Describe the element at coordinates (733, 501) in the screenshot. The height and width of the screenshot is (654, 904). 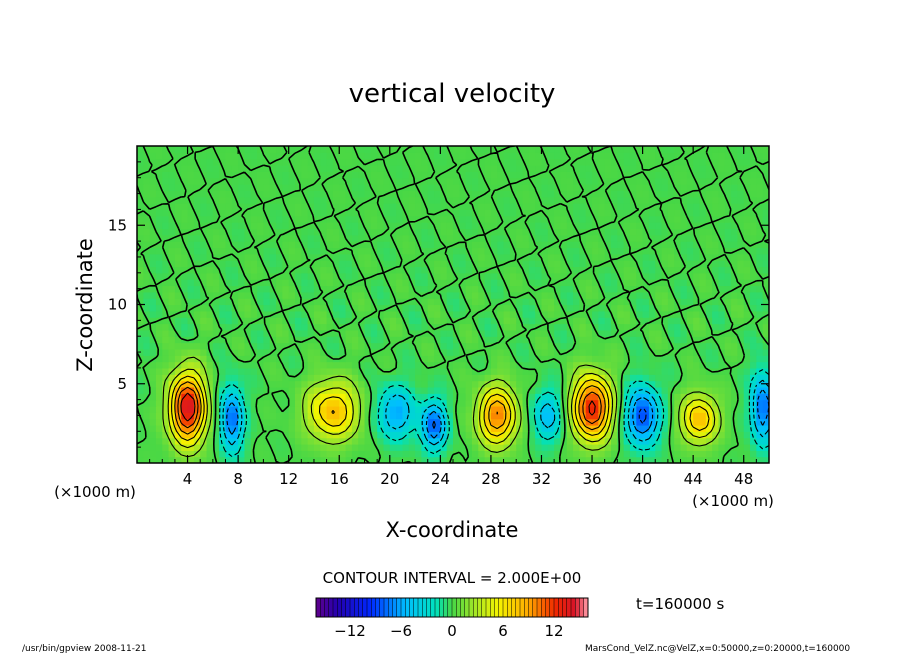
I see `x-unit-right: (×1000 m)` at that location.